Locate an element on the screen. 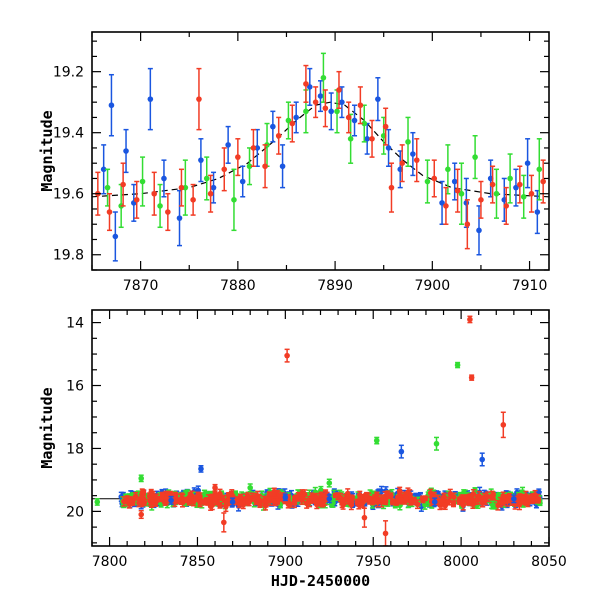  x-tick-label: 7890 is located at coordinates (335, 286).